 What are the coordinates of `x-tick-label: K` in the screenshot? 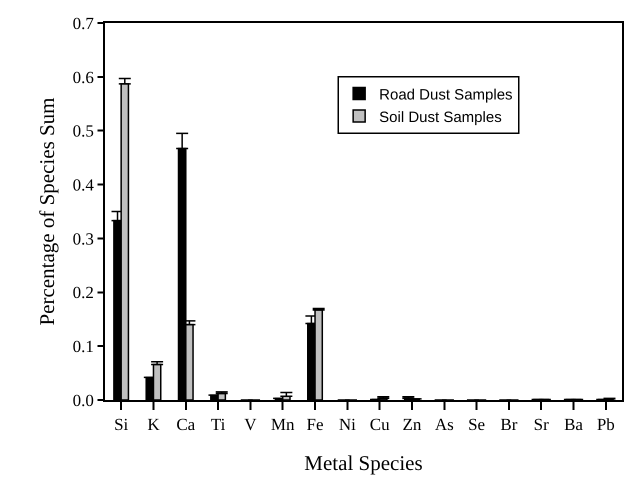 It's located at (153, 424).